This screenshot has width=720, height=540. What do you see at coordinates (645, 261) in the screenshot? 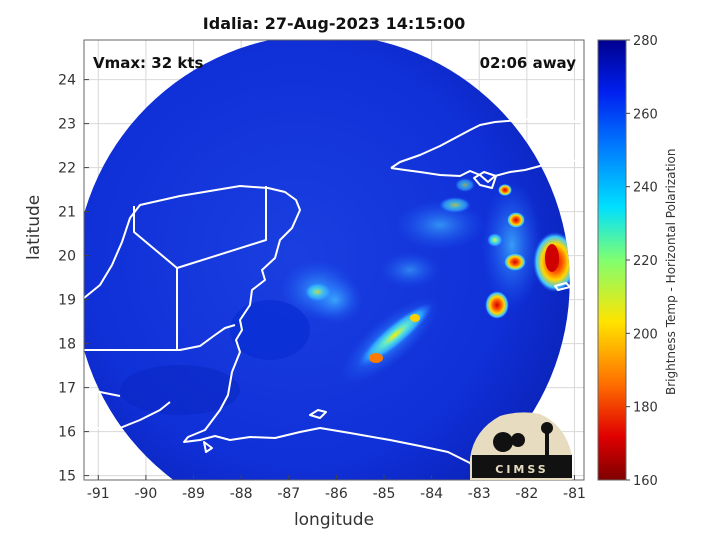
I see `colorbar-tick-label: 220` at bounding box center [645, 261].